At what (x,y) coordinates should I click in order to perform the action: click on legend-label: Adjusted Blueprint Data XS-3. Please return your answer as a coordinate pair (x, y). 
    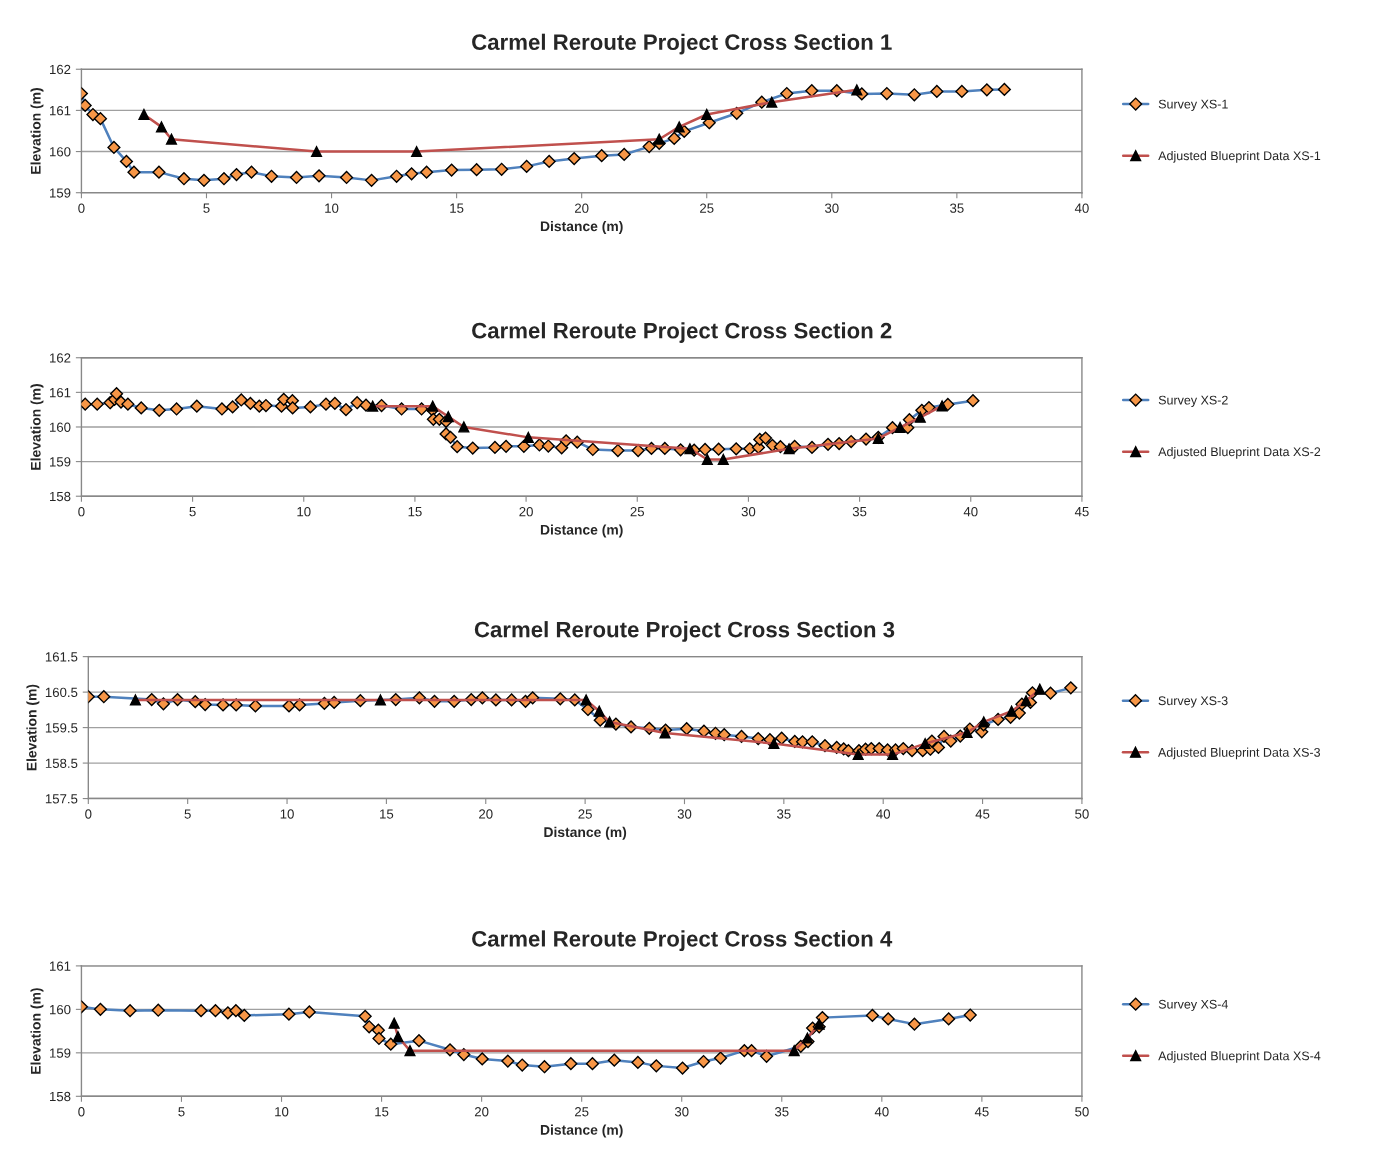
    Looking at the image, I should click on (1239, 753).